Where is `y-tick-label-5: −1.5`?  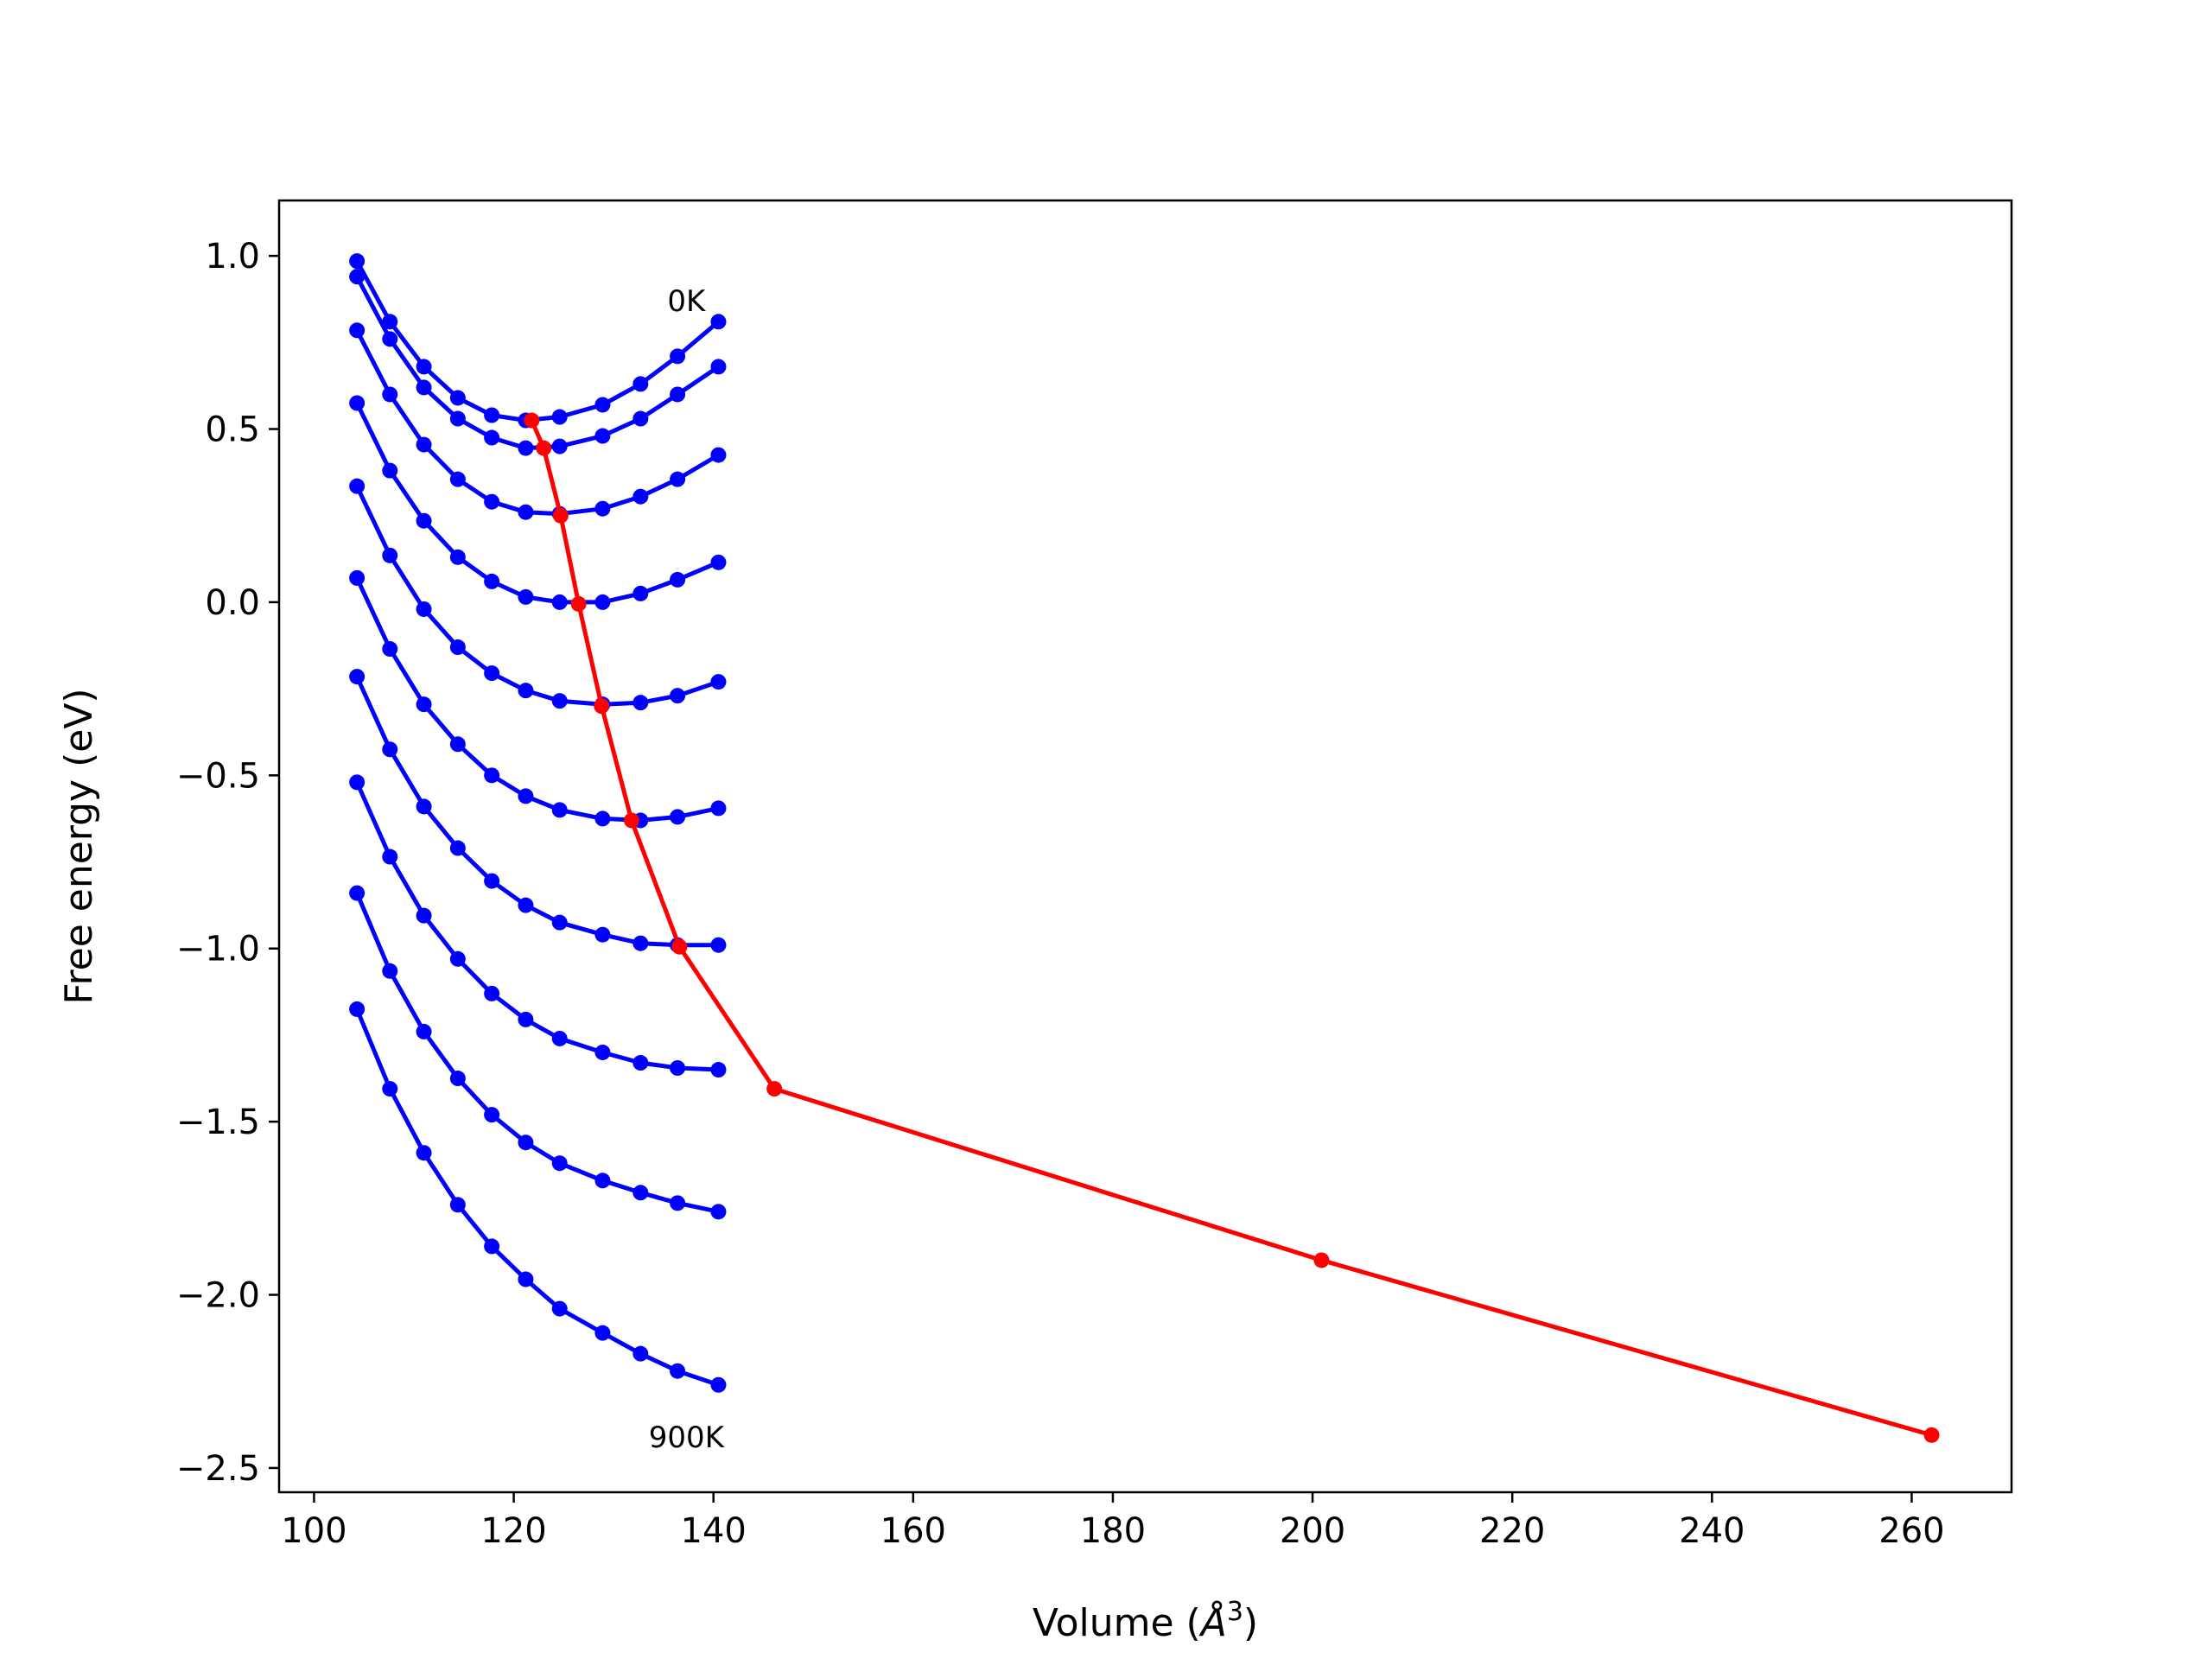 y-tick-label-5: −1.5 is located at coordinates (218, 1122).